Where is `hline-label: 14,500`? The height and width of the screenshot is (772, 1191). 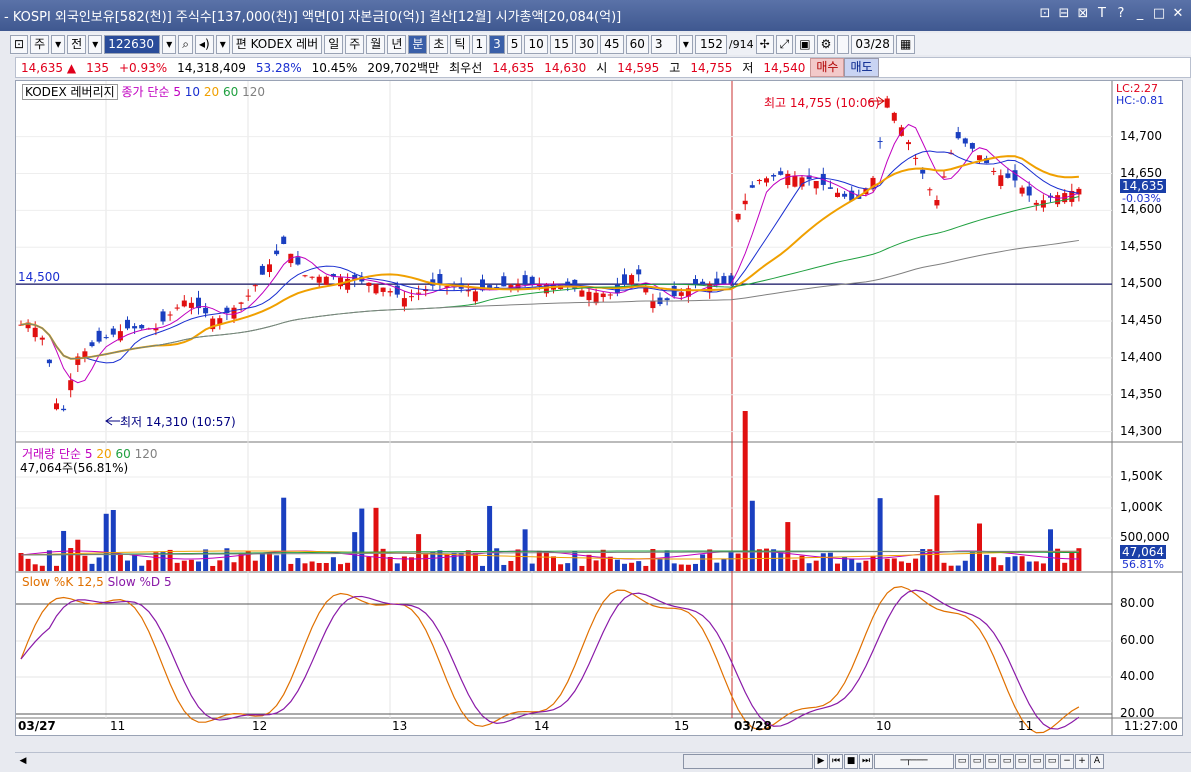
hline-label: 14,500 is located at coordinates (39, 277).